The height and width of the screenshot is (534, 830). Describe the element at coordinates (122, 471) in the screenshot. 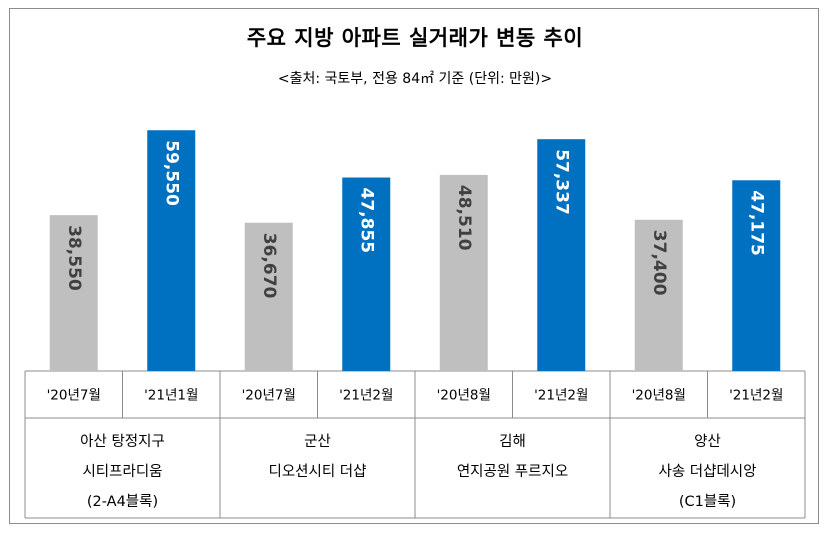

I see `region-label: 시티프라디움` at that location.